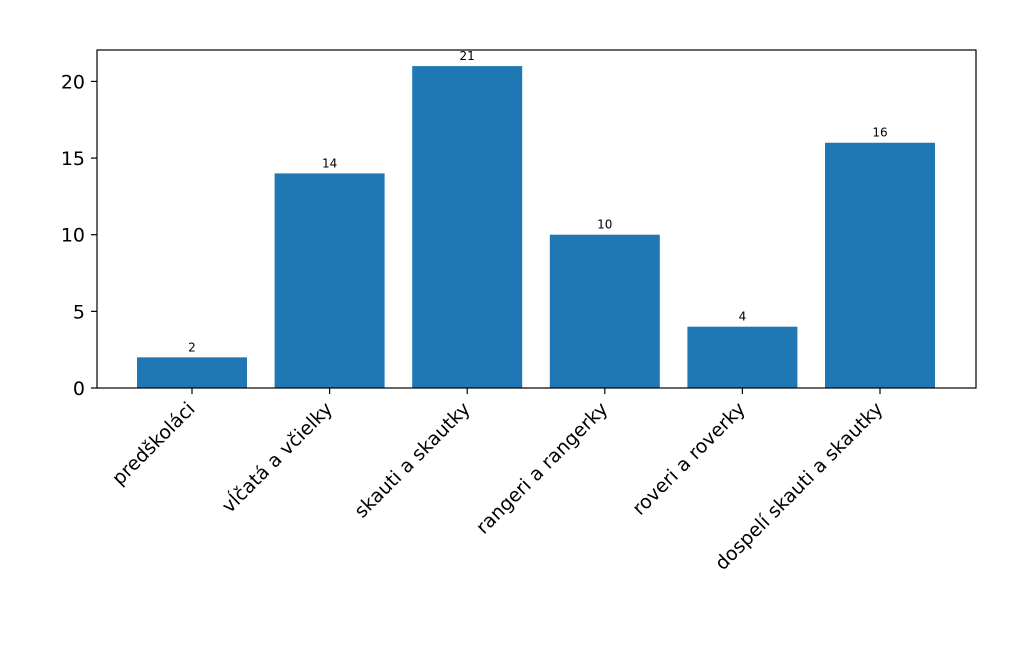 The height and width of the screenshot is (656, 1023). What do you see at coordinates (879, 133) in the screenshot?
I see `data-label-5: 16` at bounding box center [879, 133].